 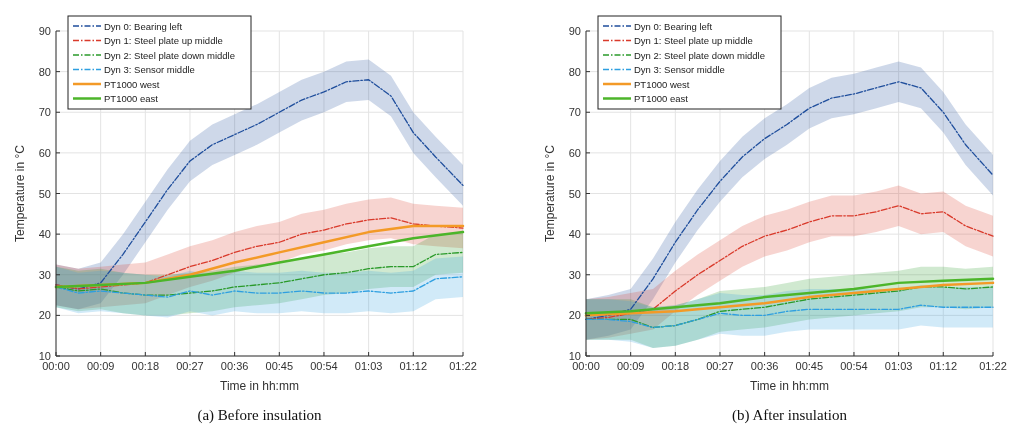 I want to click on text: (b) After insulation, so click(x=790, y=415).